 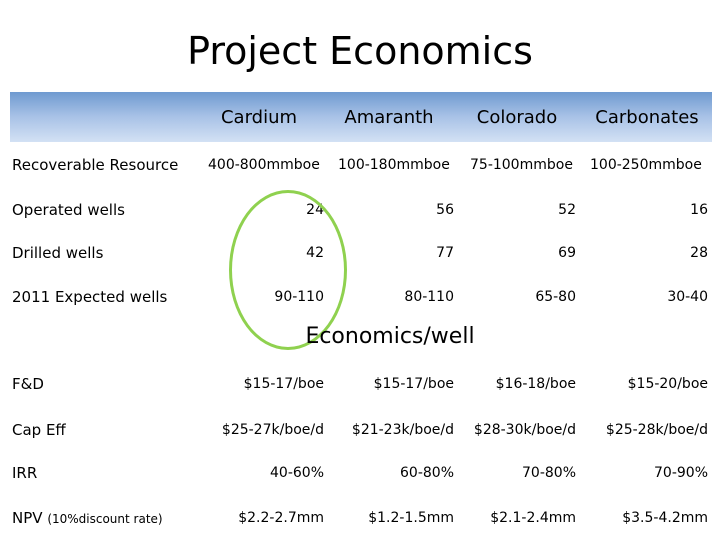 I want to click on cell-amaranth: 80-110, so click(x=429, y=297).